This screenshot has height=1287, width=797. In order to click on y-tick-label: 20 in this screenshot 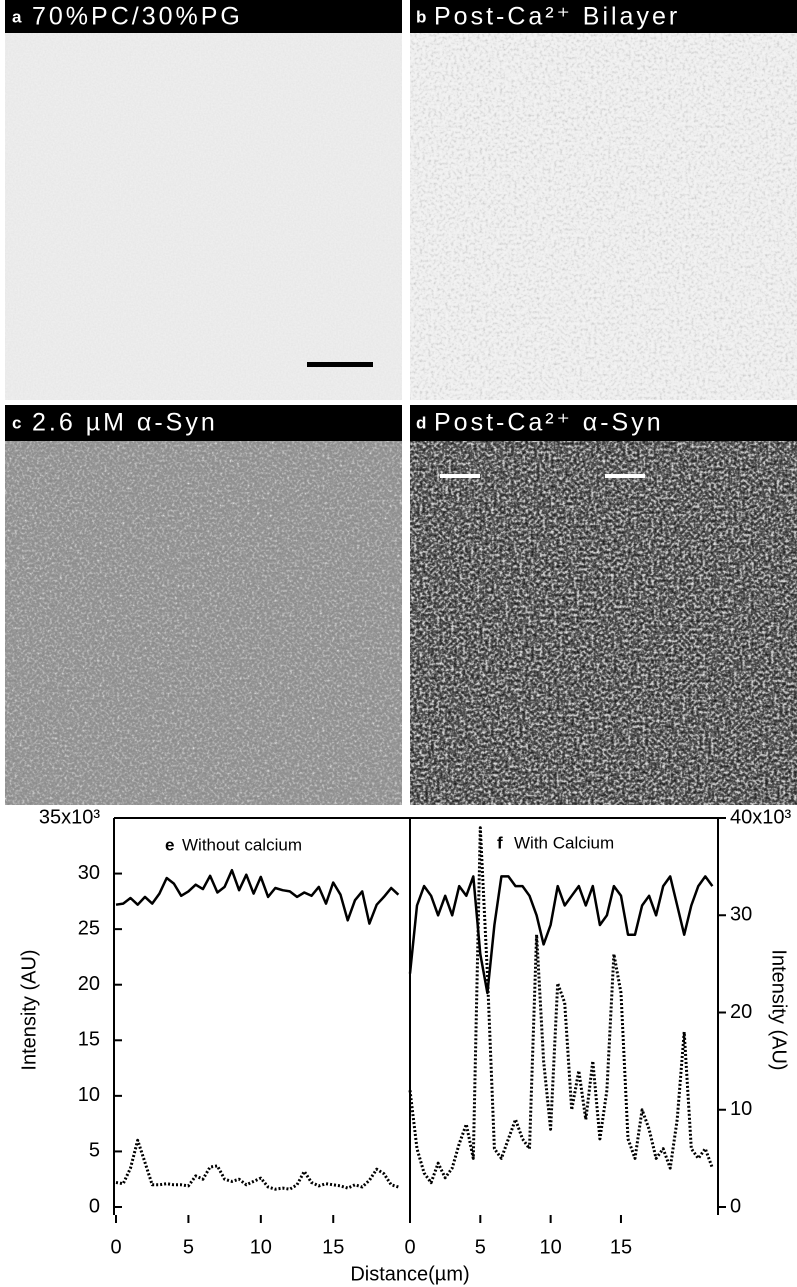, I will do `click(89, 984)`.